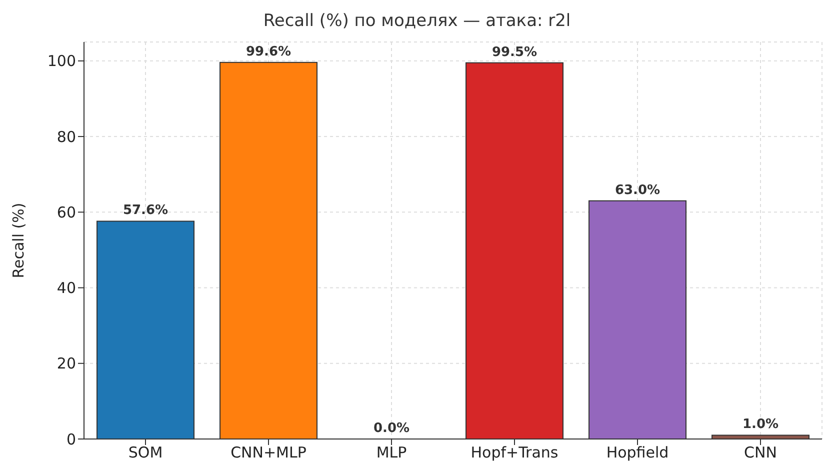 This screenshot has height=461, width=834. Describe the element at coordinates (760, 424) in the screenshot. I see `data-label: 1.0%` at that location.